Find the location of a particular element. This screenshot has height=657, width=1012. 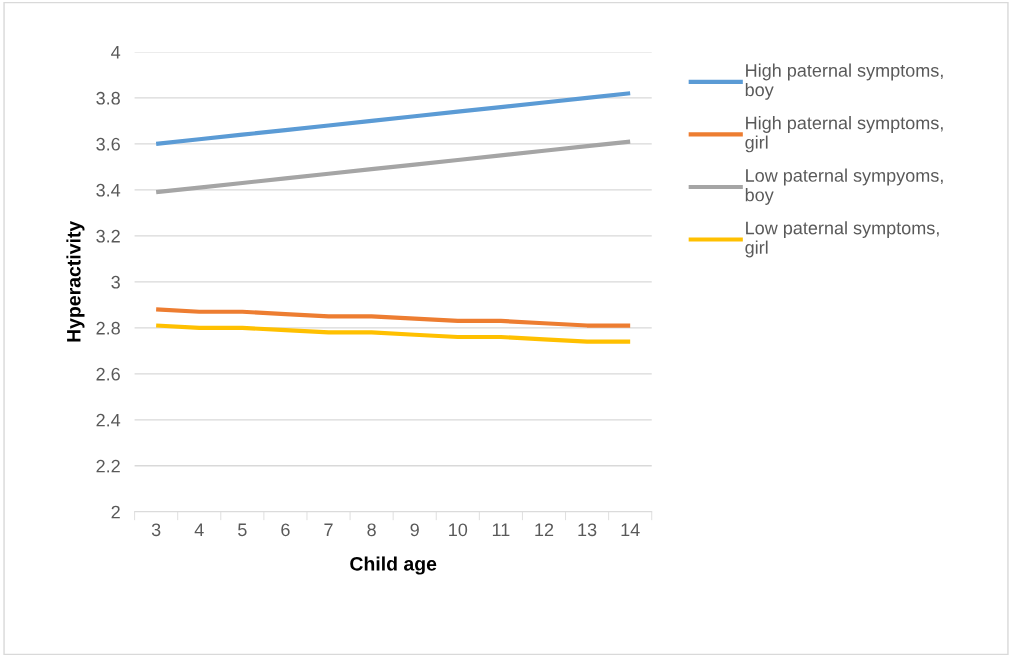

y-tick-label: 3.8 is located at coordinates (108, 98).